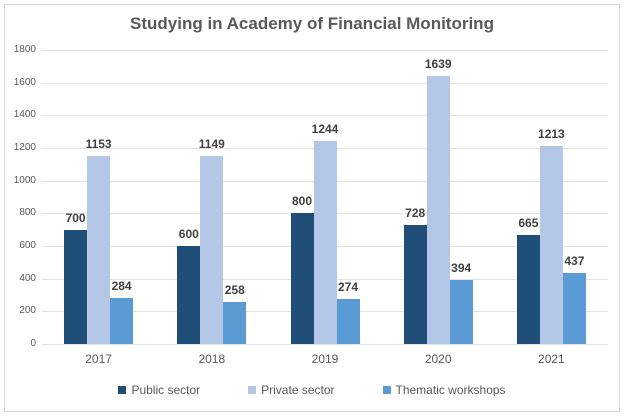  What do you see at coordinates (461, 311) in the screenshot?
I see `bar-thematic-workshops-2020` at bounding box center [461, 311].